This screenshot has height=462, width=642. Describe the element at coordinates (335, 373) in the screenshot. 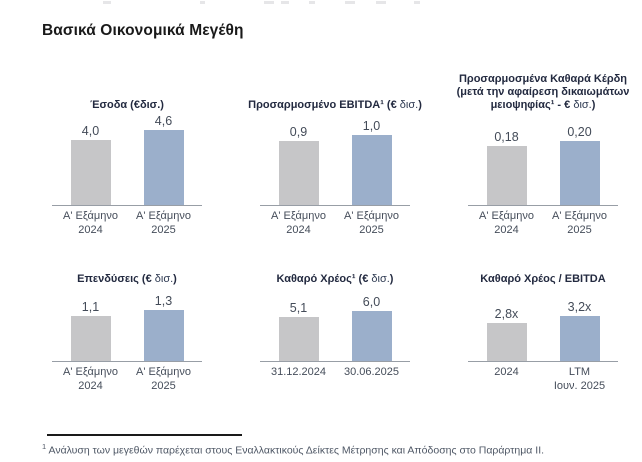

I see `chart-ticks: 31.12.2024 30.06.2025` at that location.